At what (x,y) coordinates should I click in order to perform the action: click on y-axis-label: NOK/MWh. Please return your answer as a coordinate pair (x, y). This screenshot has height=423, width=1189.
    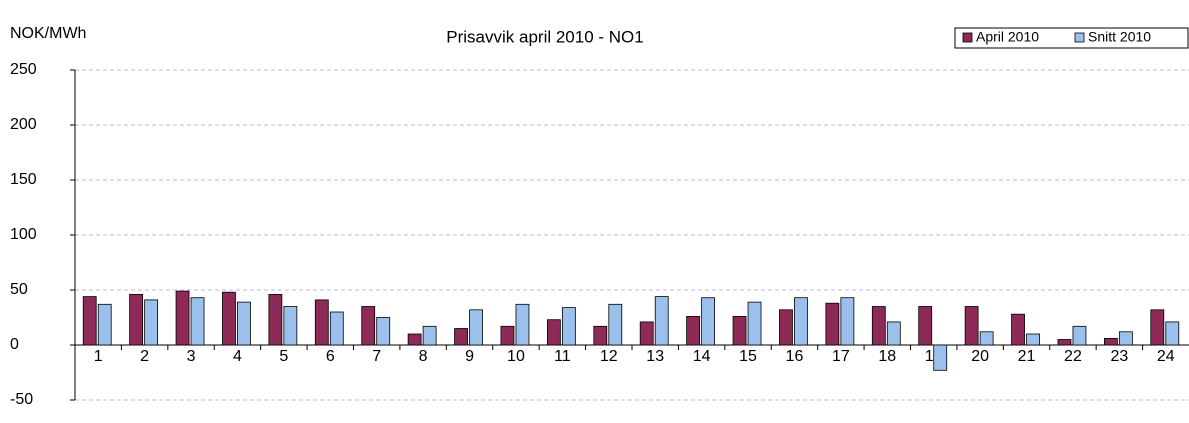
    Looking at the image, I should click on (48, 33).